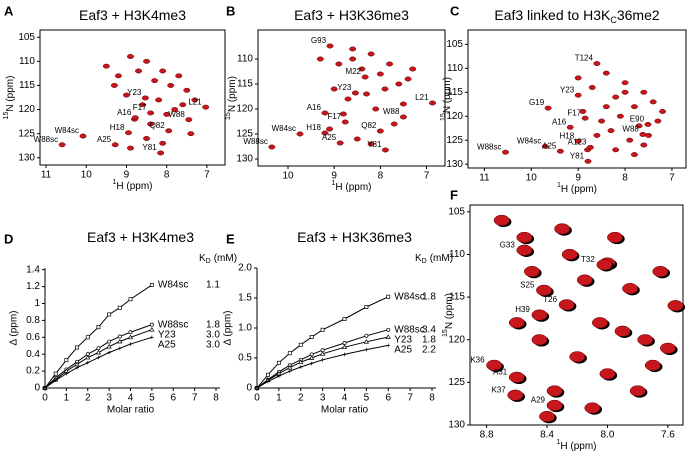  I want to click on axis-label-sup: 1, so click(333, 183).